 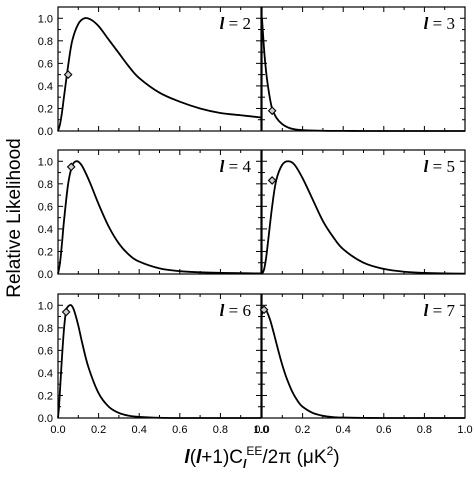 I want to click on x-axis-title-part: (, so click(x=193, y=457).